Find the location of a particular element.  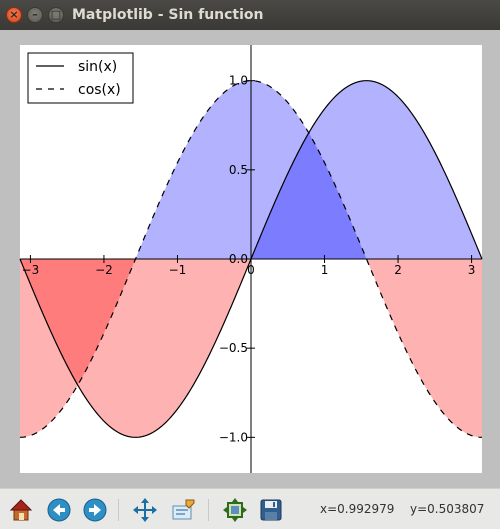

legend-label: cos(x) is located at coordinates (99, 90).